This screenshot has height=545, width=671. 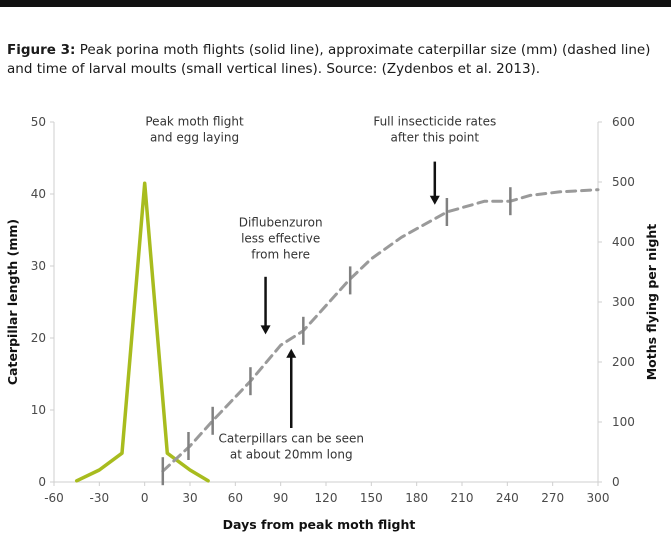 What do you see at coordinates (41, 50) in the screenshot?
I see `caption-label: Figure 3:` at bounding box center [41, 50].